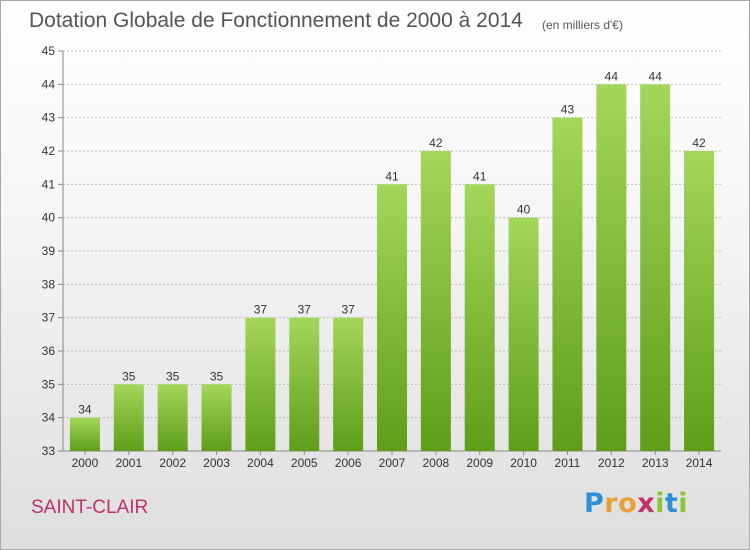 This screenshot has height=550, width=750. I want to click on y-tick-label: 33, so click(49, 451).